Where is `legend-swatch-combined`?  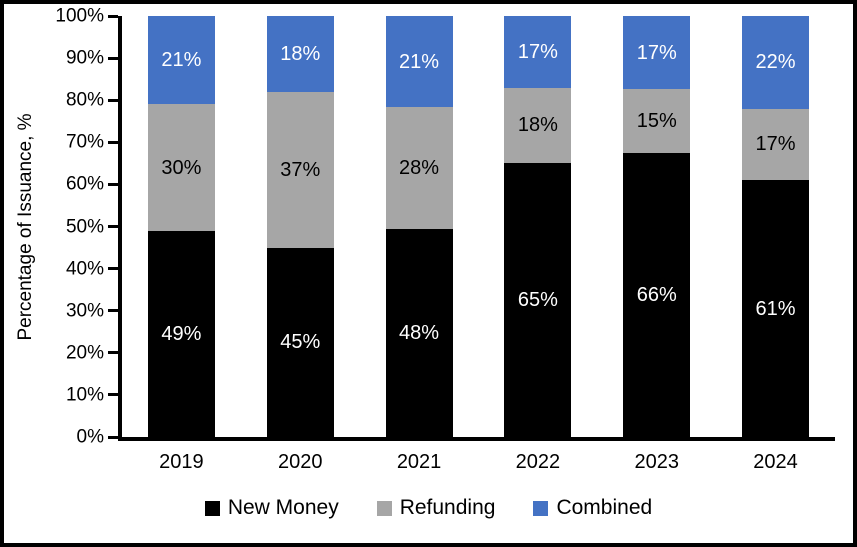
legend-swatch-combined is located at coordinates (541, 508).